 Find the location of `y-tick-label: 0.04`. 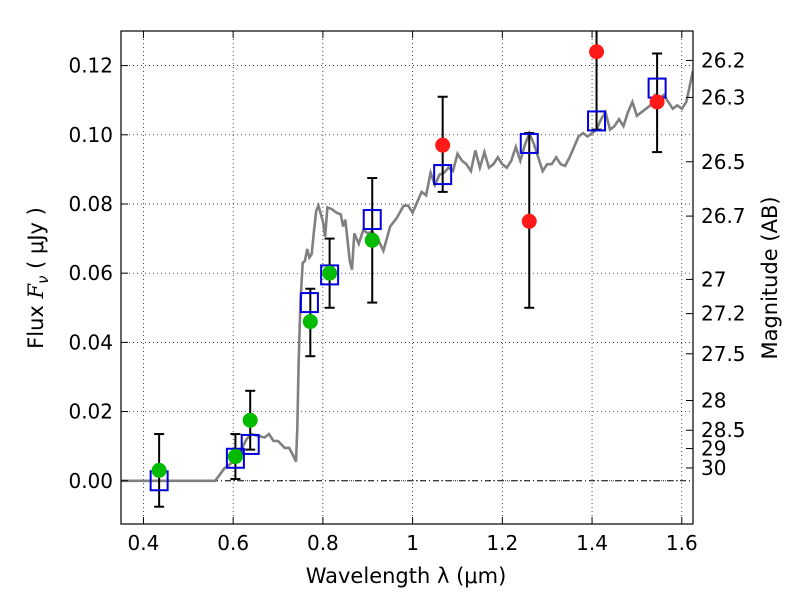

y-tick-label: 0.04 is located at coordinates (90, 342).